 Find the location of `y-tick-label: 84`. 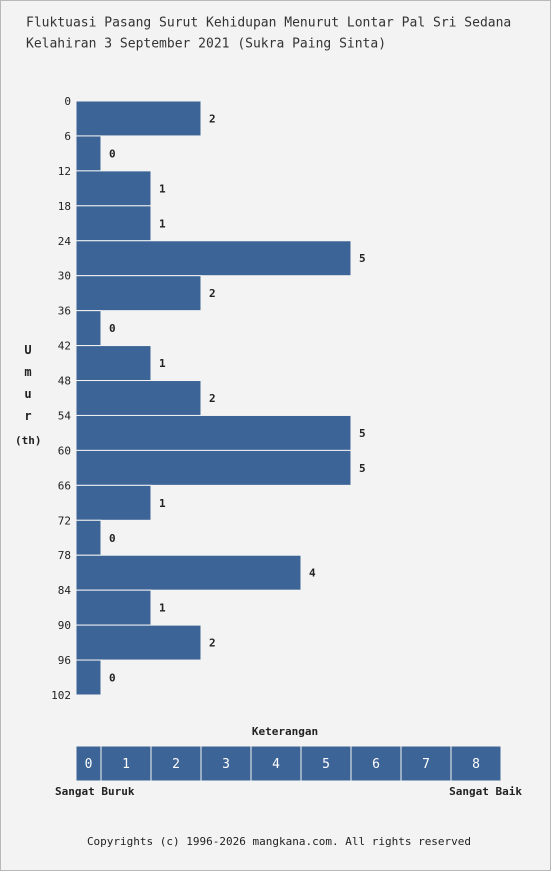

y-tick-label: 84 is located at coordinates (65, 590).